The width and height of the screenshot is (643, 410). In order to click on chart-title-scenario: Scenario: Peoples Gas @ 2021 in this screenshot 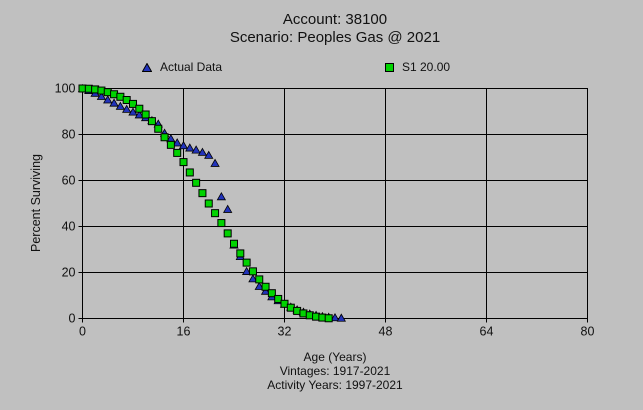, I will do `click(335, 37)`.